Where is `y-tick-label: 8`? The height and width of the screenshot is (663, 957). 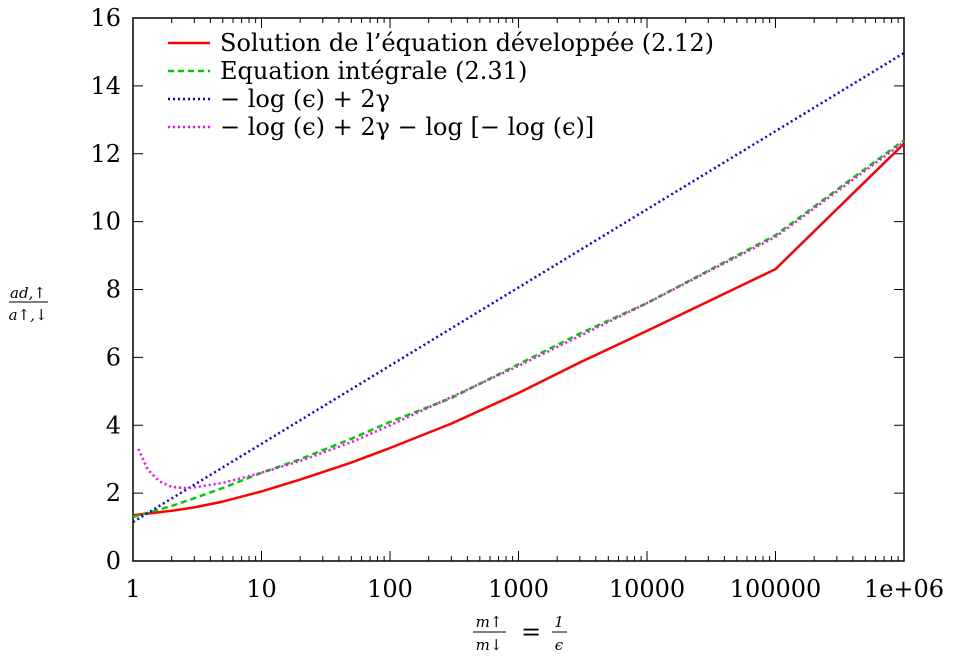
y-tick-label: 8 is located at coordinates (113, 290).